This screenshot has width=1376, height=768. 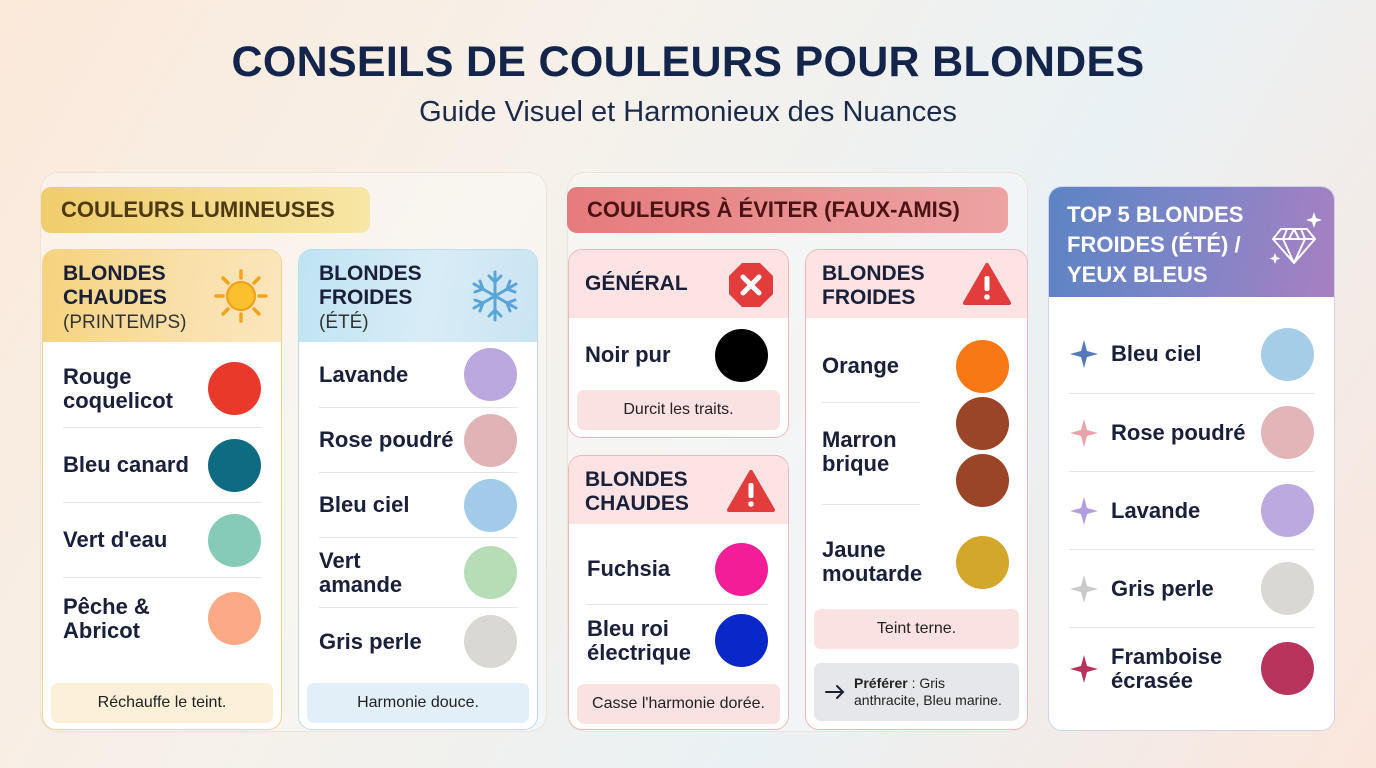 I want to click on arrow-right-icon, so click(x=835, y=692).